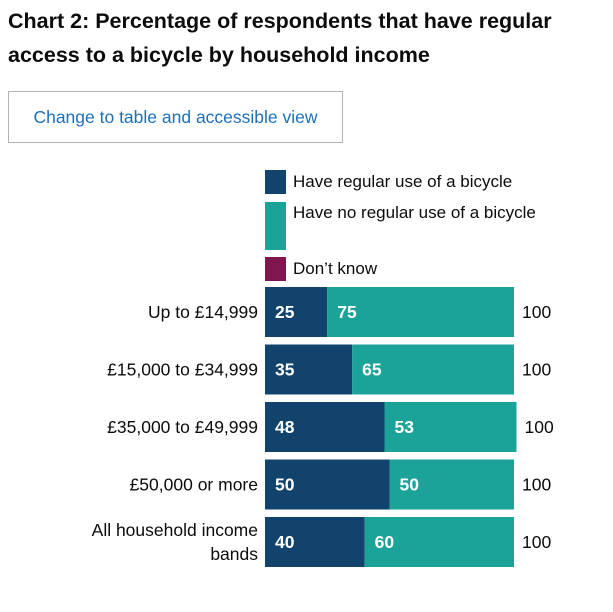 The width and height of the screenshot is (613, 612). I want to click on value-label: 75, so click(347, 312).